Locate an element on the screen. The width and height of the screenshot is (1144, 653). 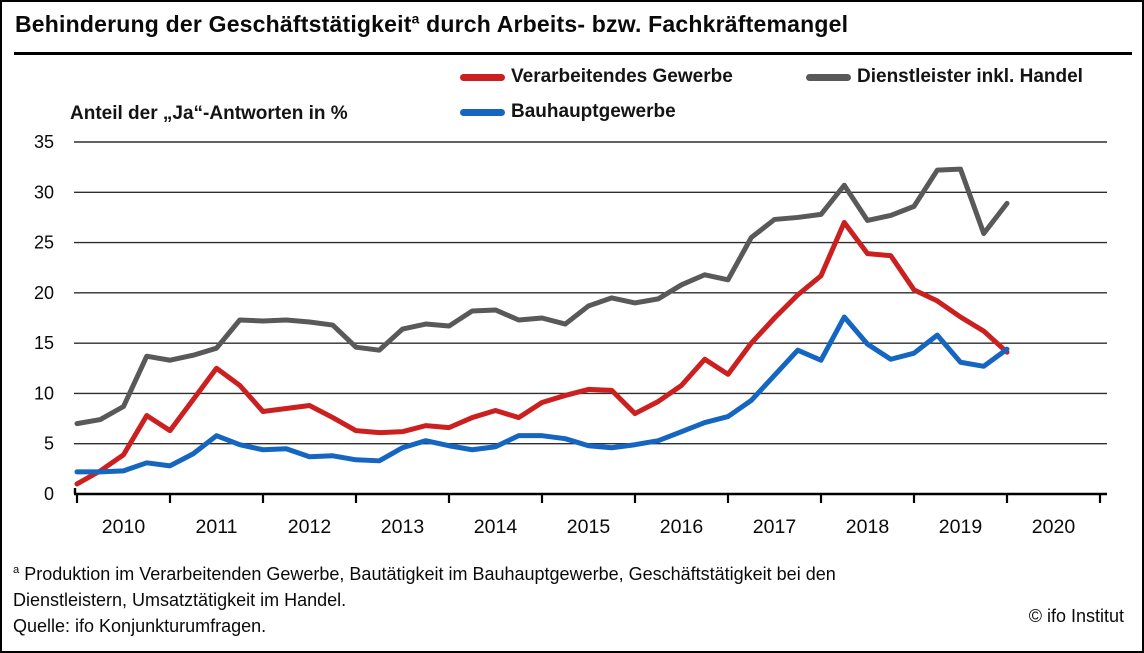
x-tick-label-2010: 2010 is located at coordinates (124, 527).